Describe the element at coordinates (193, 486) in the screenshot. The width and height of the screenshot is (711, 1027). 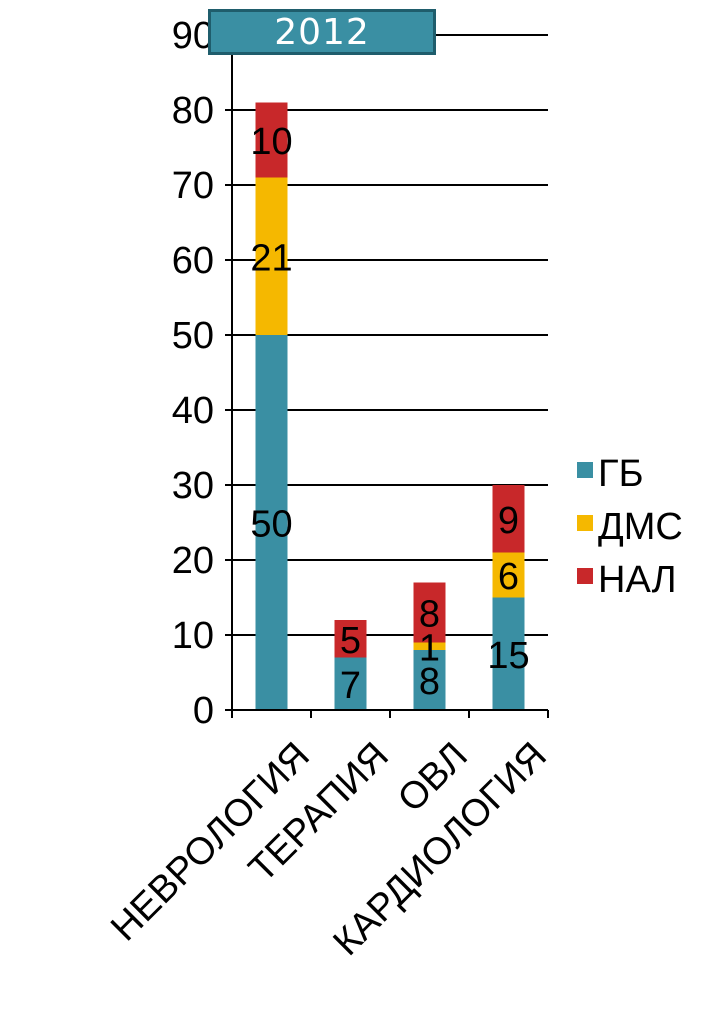
I see `y-tick-label-30: 30` at that location.